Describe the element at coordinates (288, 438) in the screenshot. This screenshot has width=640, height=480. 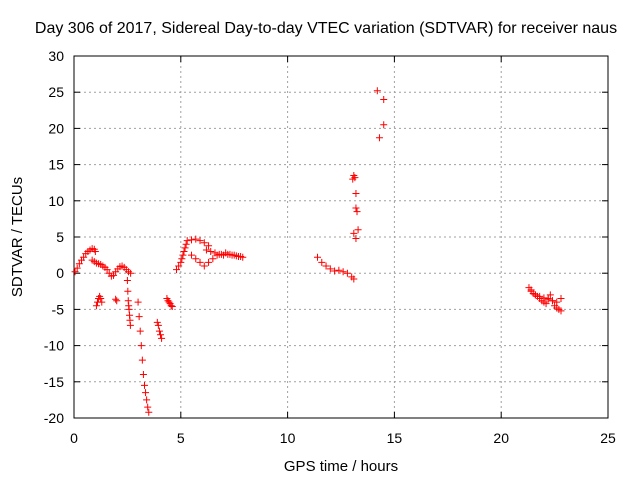
I see `x-tick-label: 10` at that location.